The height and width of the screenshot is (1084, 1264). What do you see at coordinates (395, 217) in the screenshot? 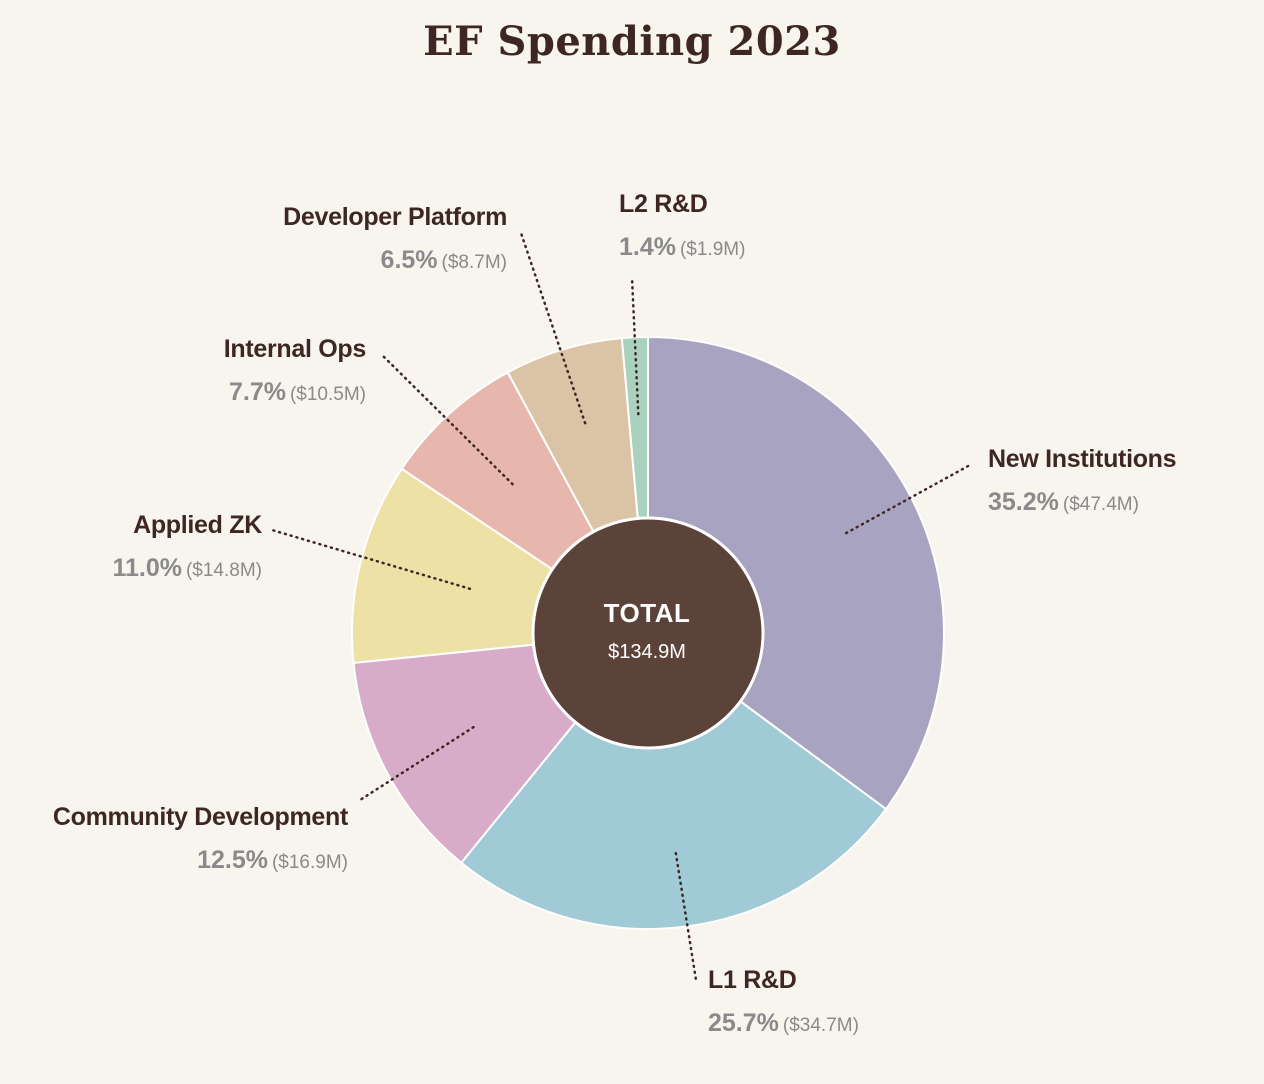
I see `slice-label-name: Developer Platform` at bounding box center [395, 217].